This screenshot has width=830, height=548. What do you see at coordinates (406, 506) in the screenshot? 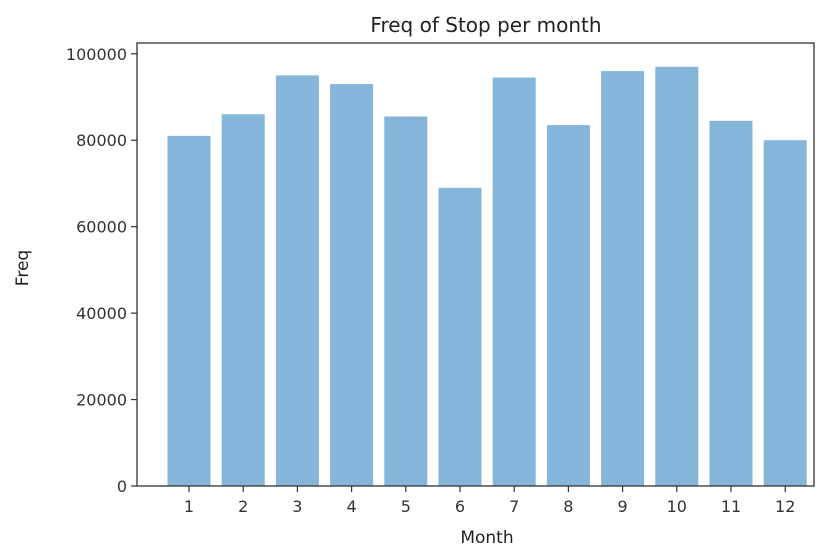
I see `x-tick-label: 5` at bounding box center [406, 506].